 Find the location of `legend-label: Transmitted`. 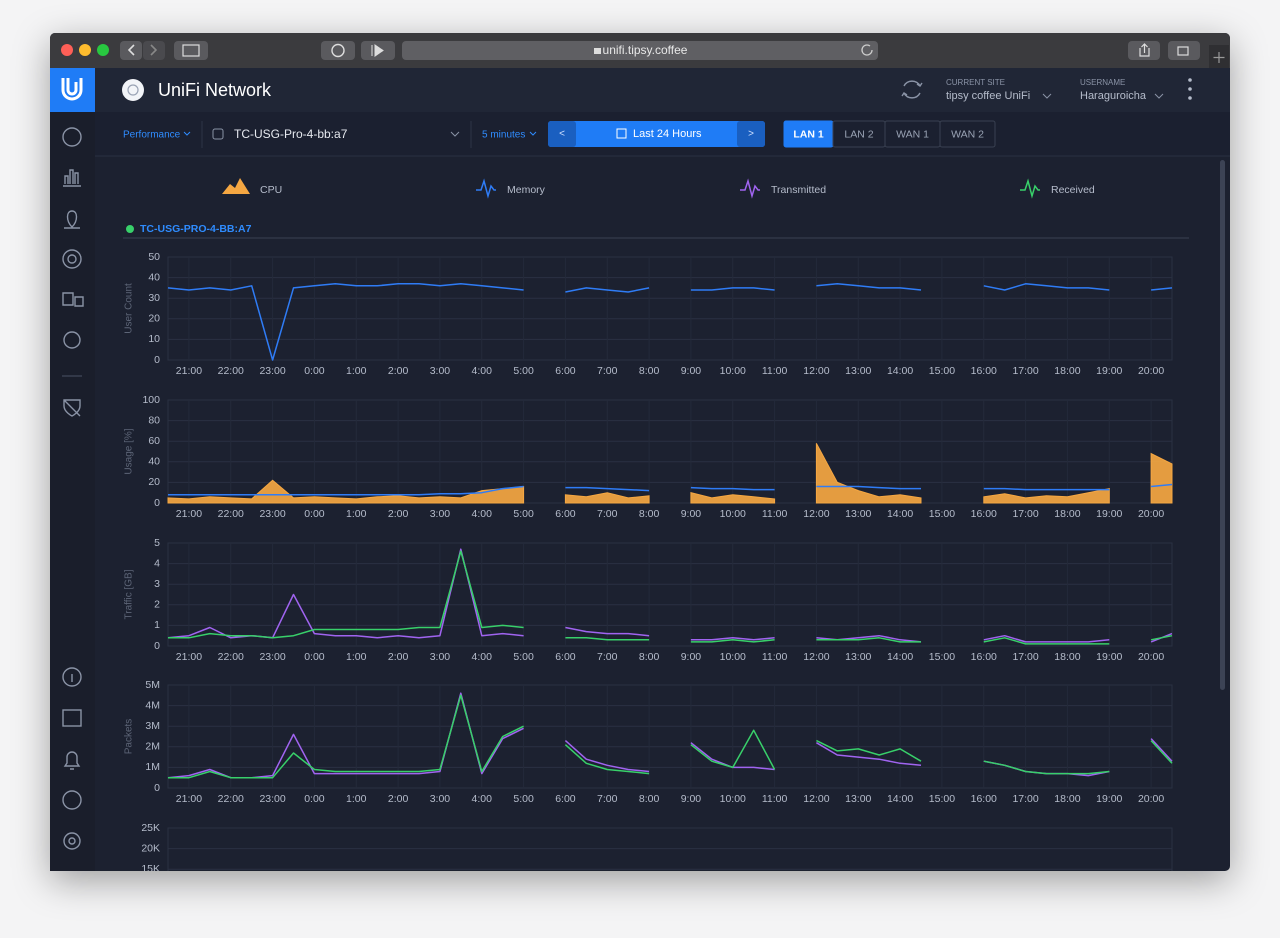

legend-label: Transmitted is located at coordinates (798, 190).